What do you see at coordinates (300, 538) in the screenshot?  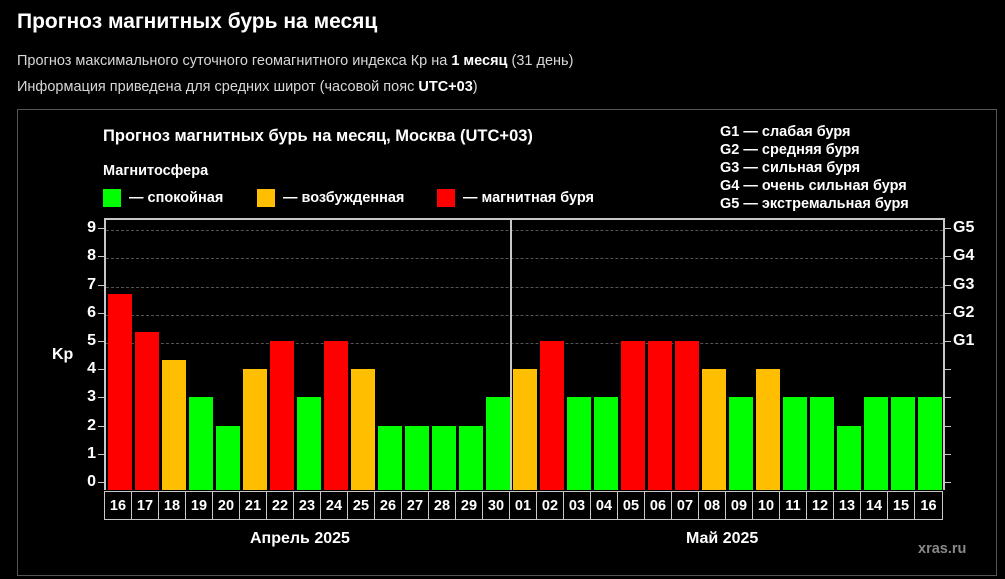 I see `month-label-april: Апрель 2025` at bounding box center [300, 538].